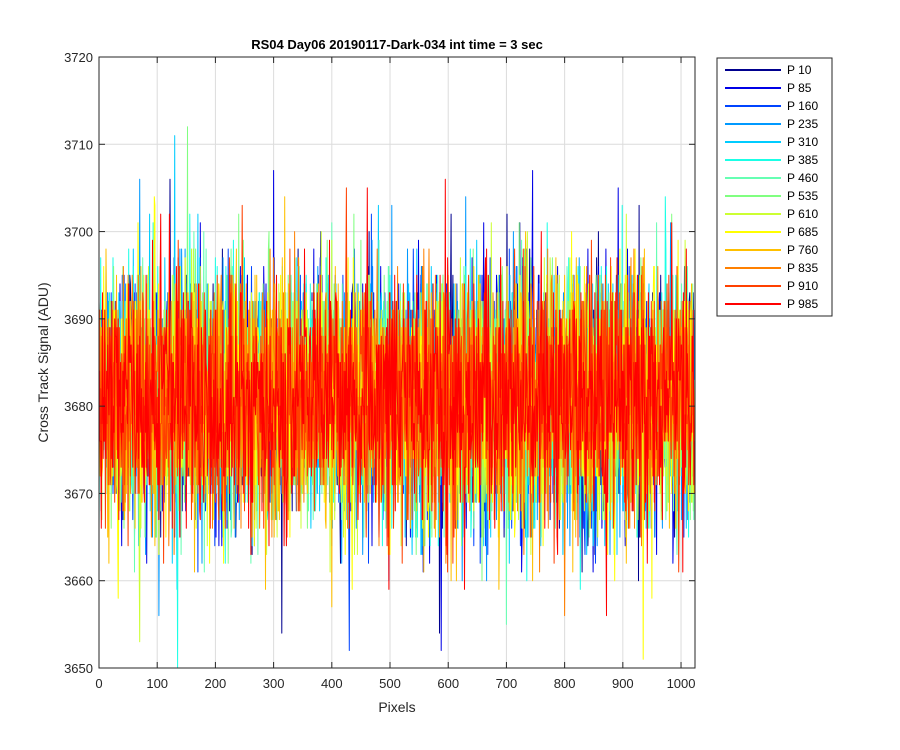 This screenshot has width=900, height=750. Describe the element at coordinates (332, 683) in the screenshot. I see `x-tick-label: 400` at that location.